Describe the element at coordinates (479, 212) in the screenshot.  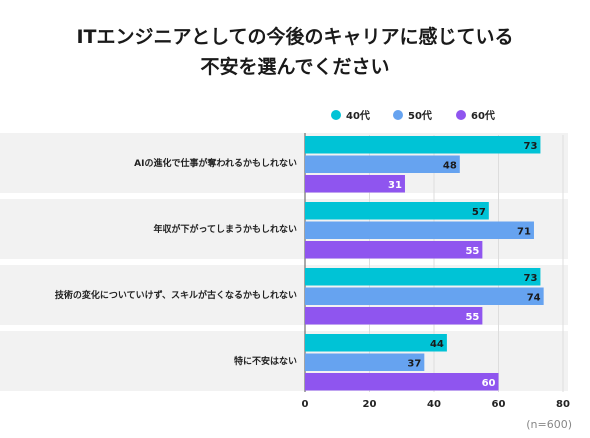
I see `bar-value-label: 57` at that location.